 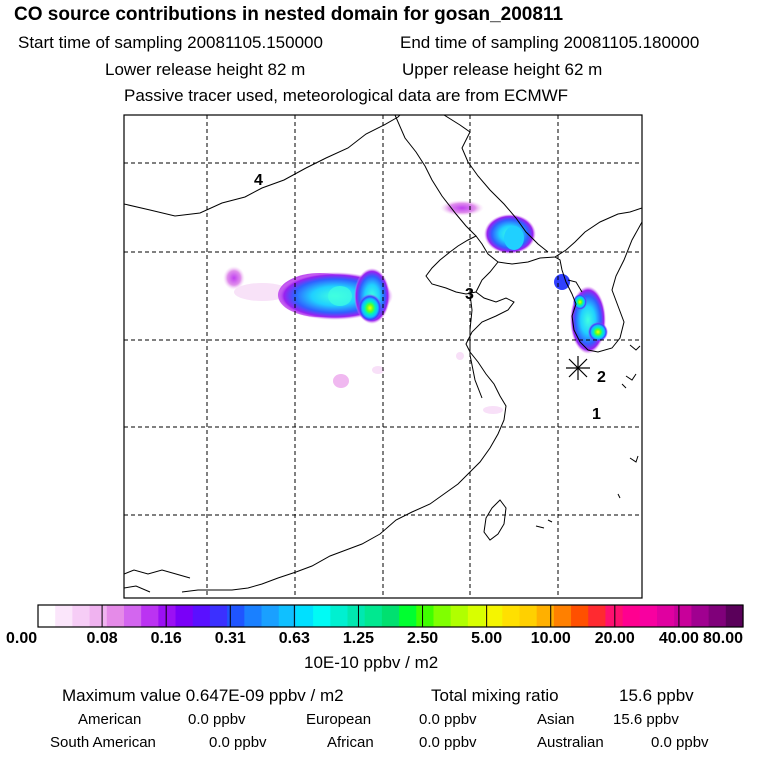 I want to click on region-label-1: 1, so click(x=596, y=414).